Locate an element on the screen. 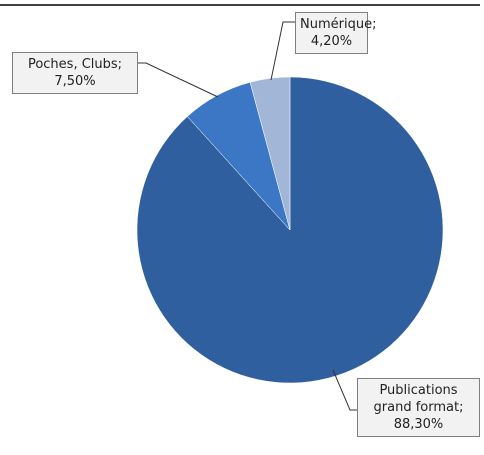 This screenshot has width=484, height=455. category-label: Publications grand format; is located at coordinates (418, 399).